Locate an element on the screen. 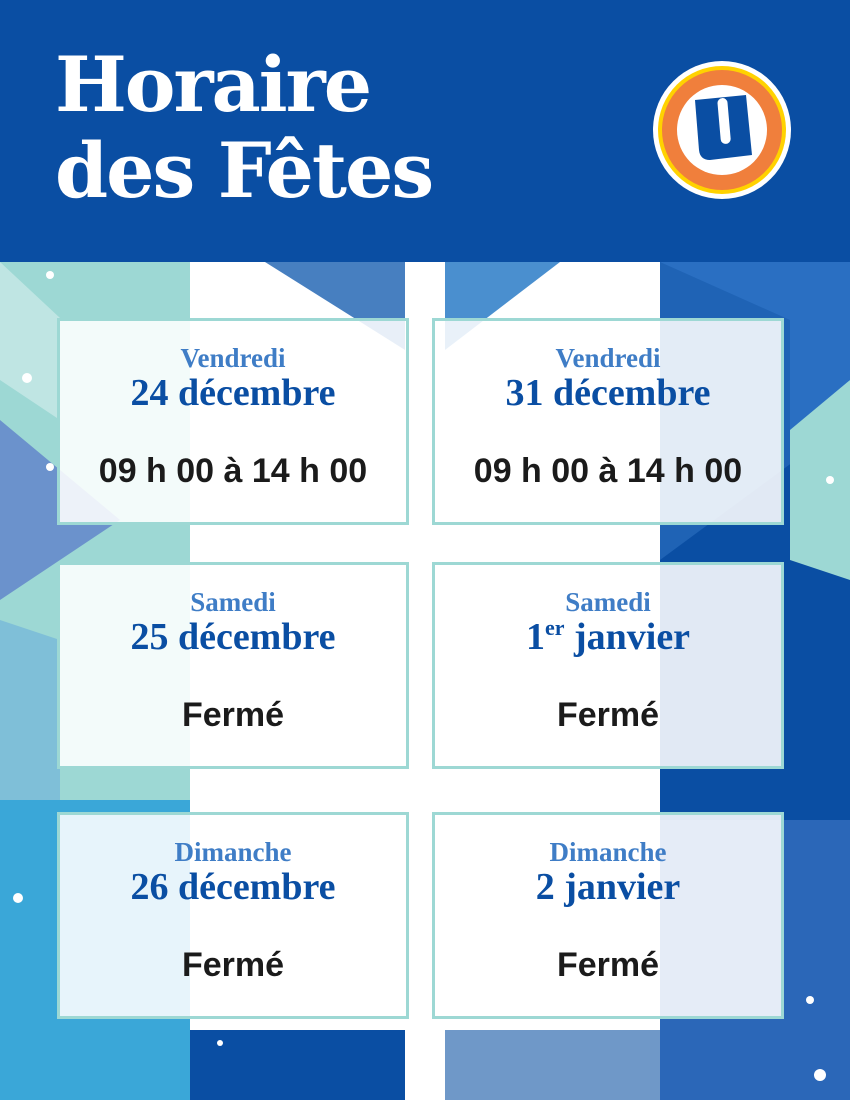 The image size is (850, 1100). date-label: 24 décembre is located at coordinates (233, 393).